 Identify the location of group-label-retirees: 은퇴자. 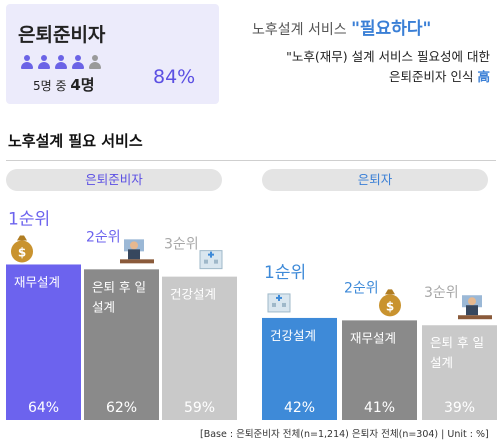
(375, 180).